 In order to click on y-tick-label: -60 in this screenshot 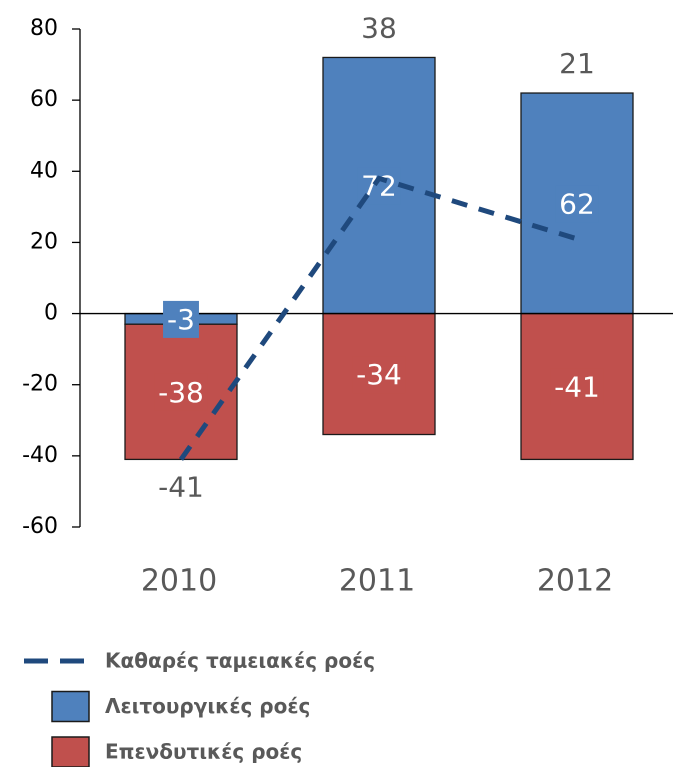, I will do `click(40, 526)`.